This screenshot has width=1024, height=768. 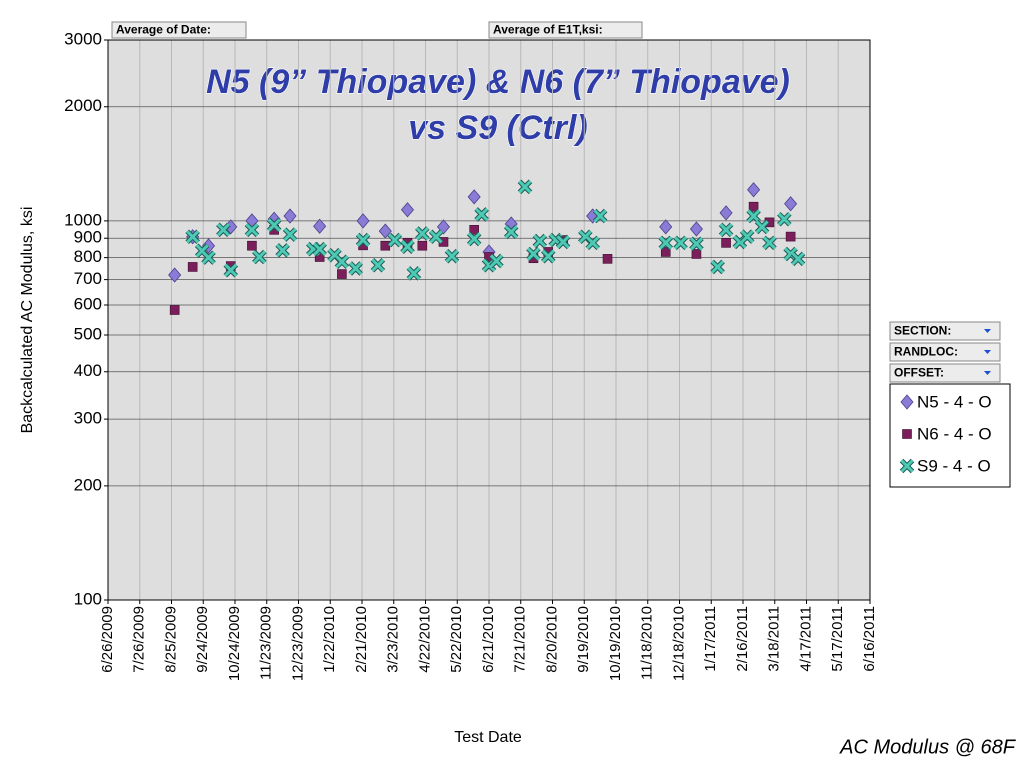 What do you see at coordinates (88, 237) in the screenshot?
I see `y-tick-label: 900` at bounding box center [88, 237].